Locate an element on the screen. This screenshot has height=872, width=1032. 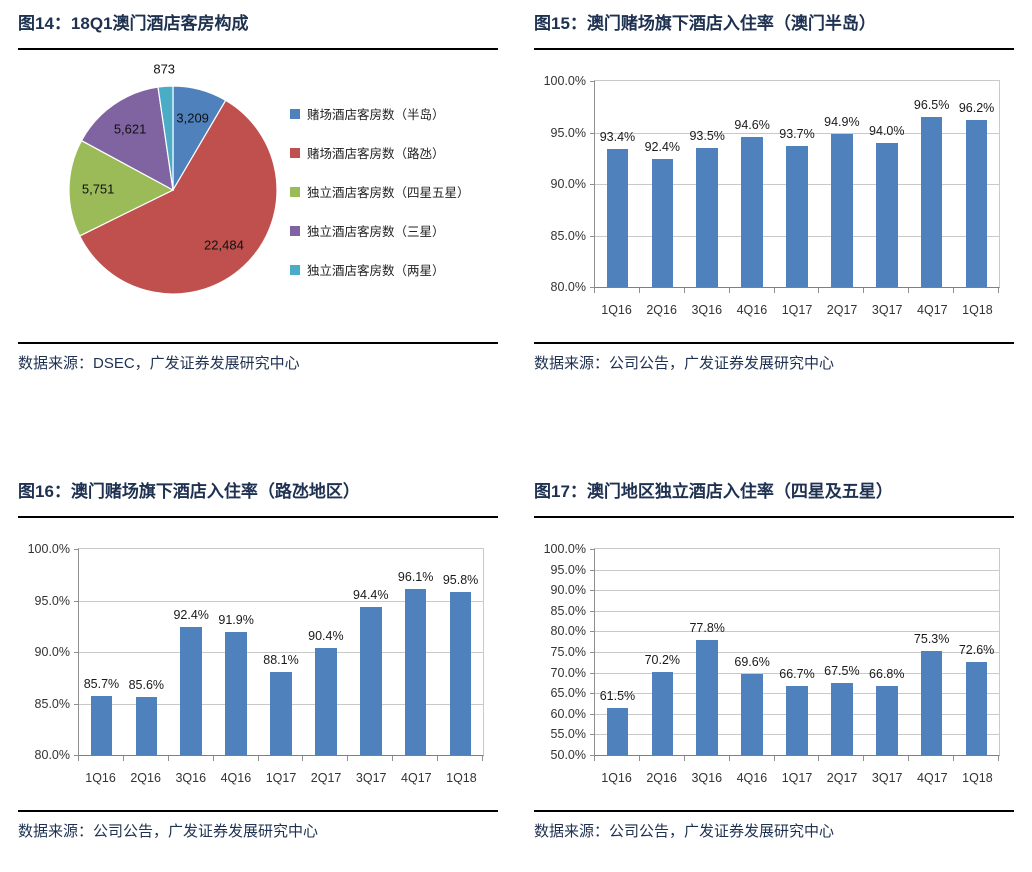
x-axis-label: 1Q18 is located at coordinates (977, 778).